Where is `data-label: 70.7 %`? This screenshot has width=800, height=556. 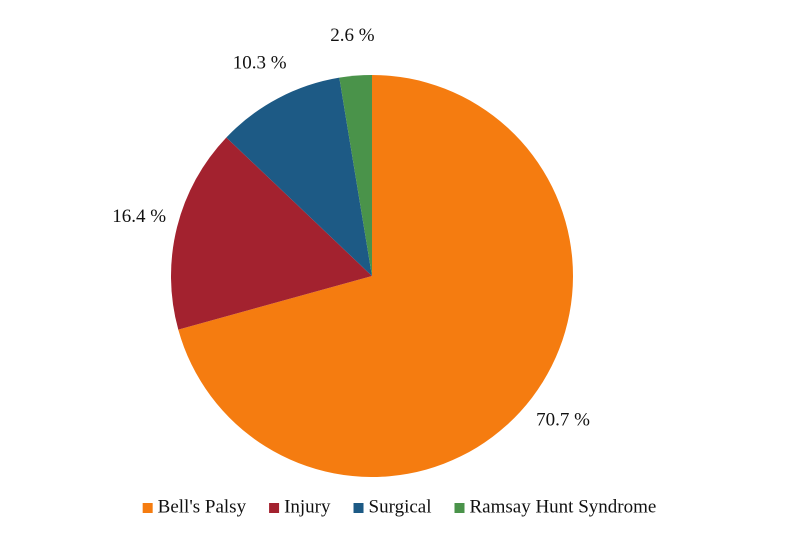 data-label: 70.7 % is located at coordinates (563, 420).